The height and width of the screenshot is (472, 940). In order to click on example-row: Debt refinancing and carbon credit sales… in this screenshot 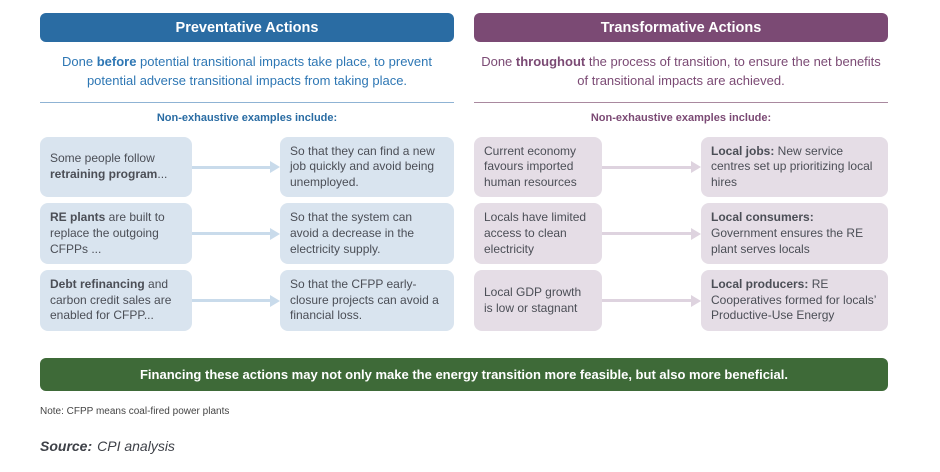, I will do `click(247, 301)`.